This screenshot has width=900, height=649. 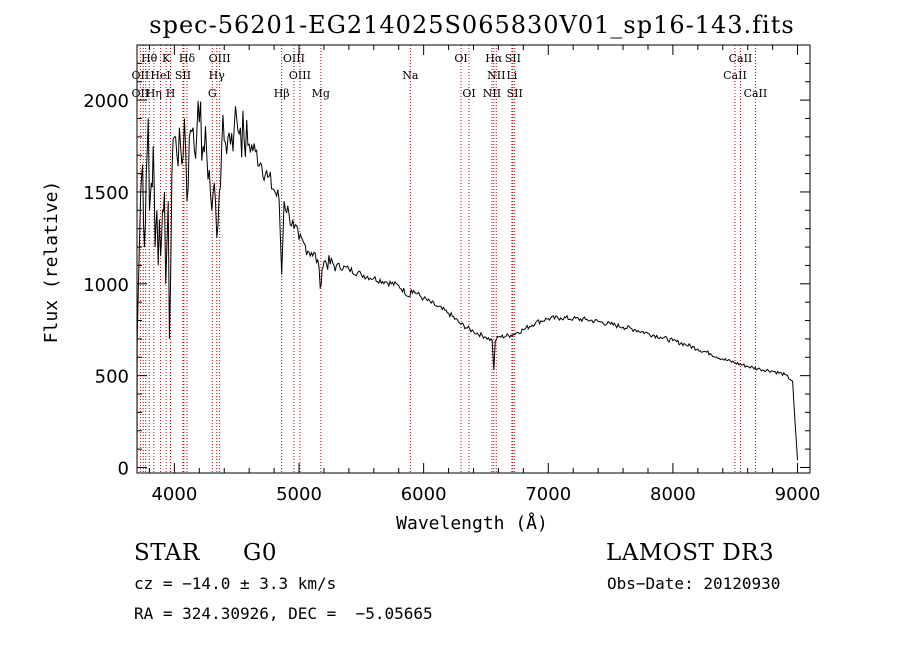 I want to click on x-tick-label: 4000, so click(x=174, y=494).